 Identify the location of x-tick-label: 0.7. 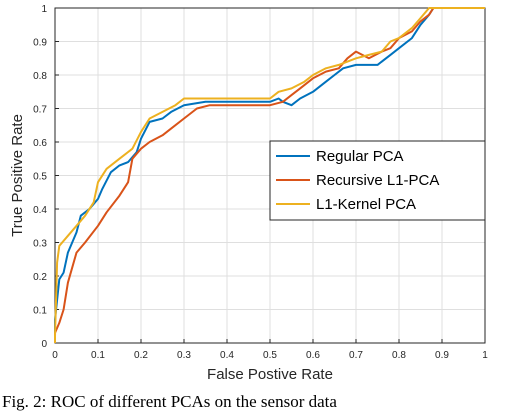
(356, 355).